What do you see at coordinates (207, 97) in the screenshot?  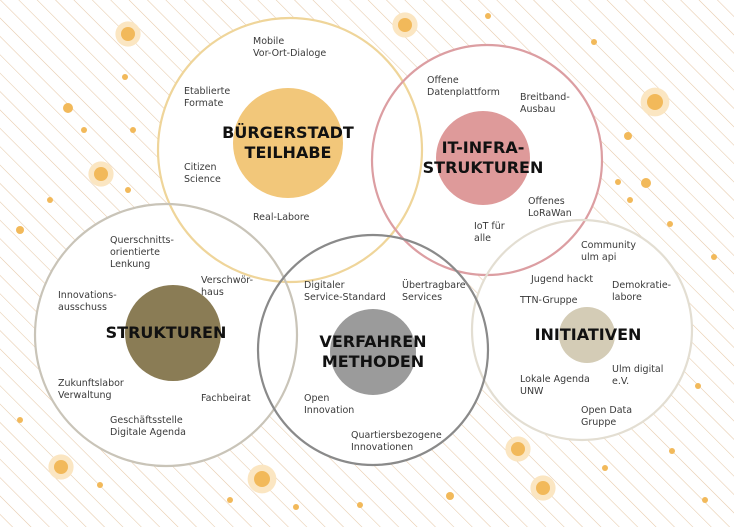 I see `item-etablierte-formate: Etablierte Formate` at bounding box center [207, 97].